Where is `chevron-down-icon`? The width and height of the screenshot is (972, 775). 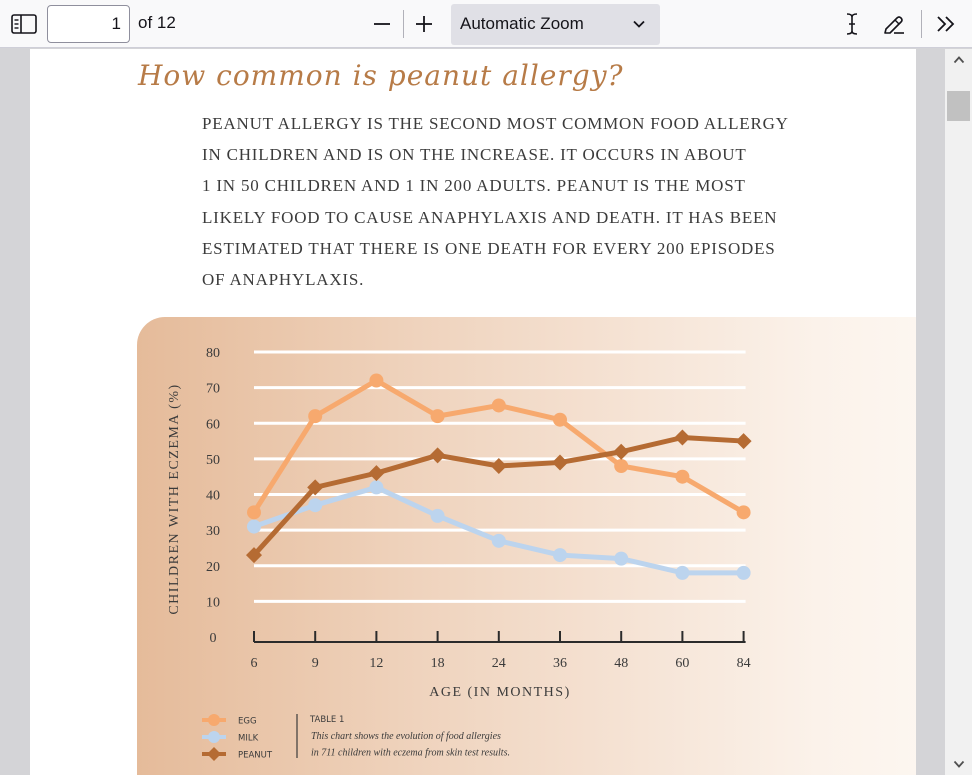 chevron-down-icon is located at coordinates (639, 24).